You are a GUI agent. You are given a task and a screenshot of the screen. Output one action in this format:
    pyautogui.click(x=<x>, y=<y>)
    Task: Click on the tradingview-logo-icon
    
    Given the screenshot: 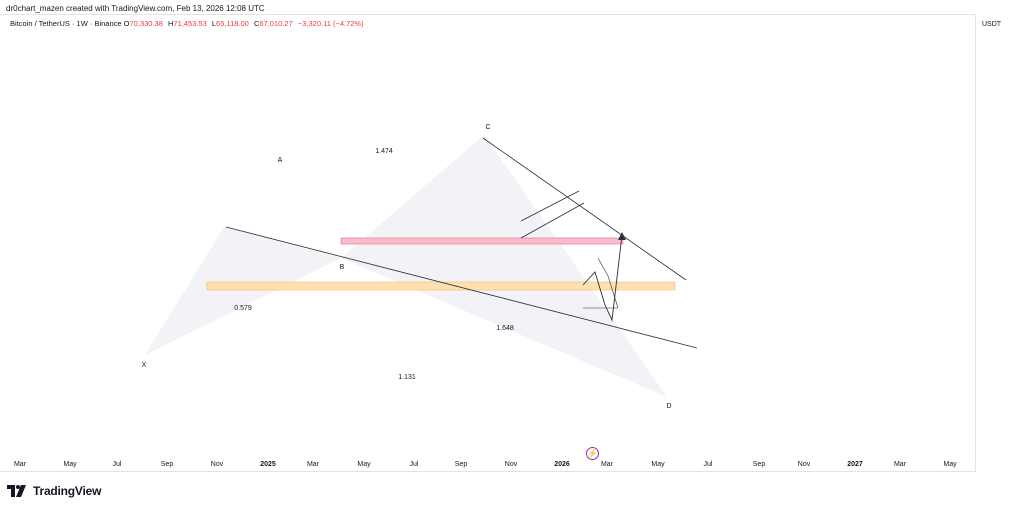 What is the action you would take?
    pyautogui.click(x=16, y=491)
    